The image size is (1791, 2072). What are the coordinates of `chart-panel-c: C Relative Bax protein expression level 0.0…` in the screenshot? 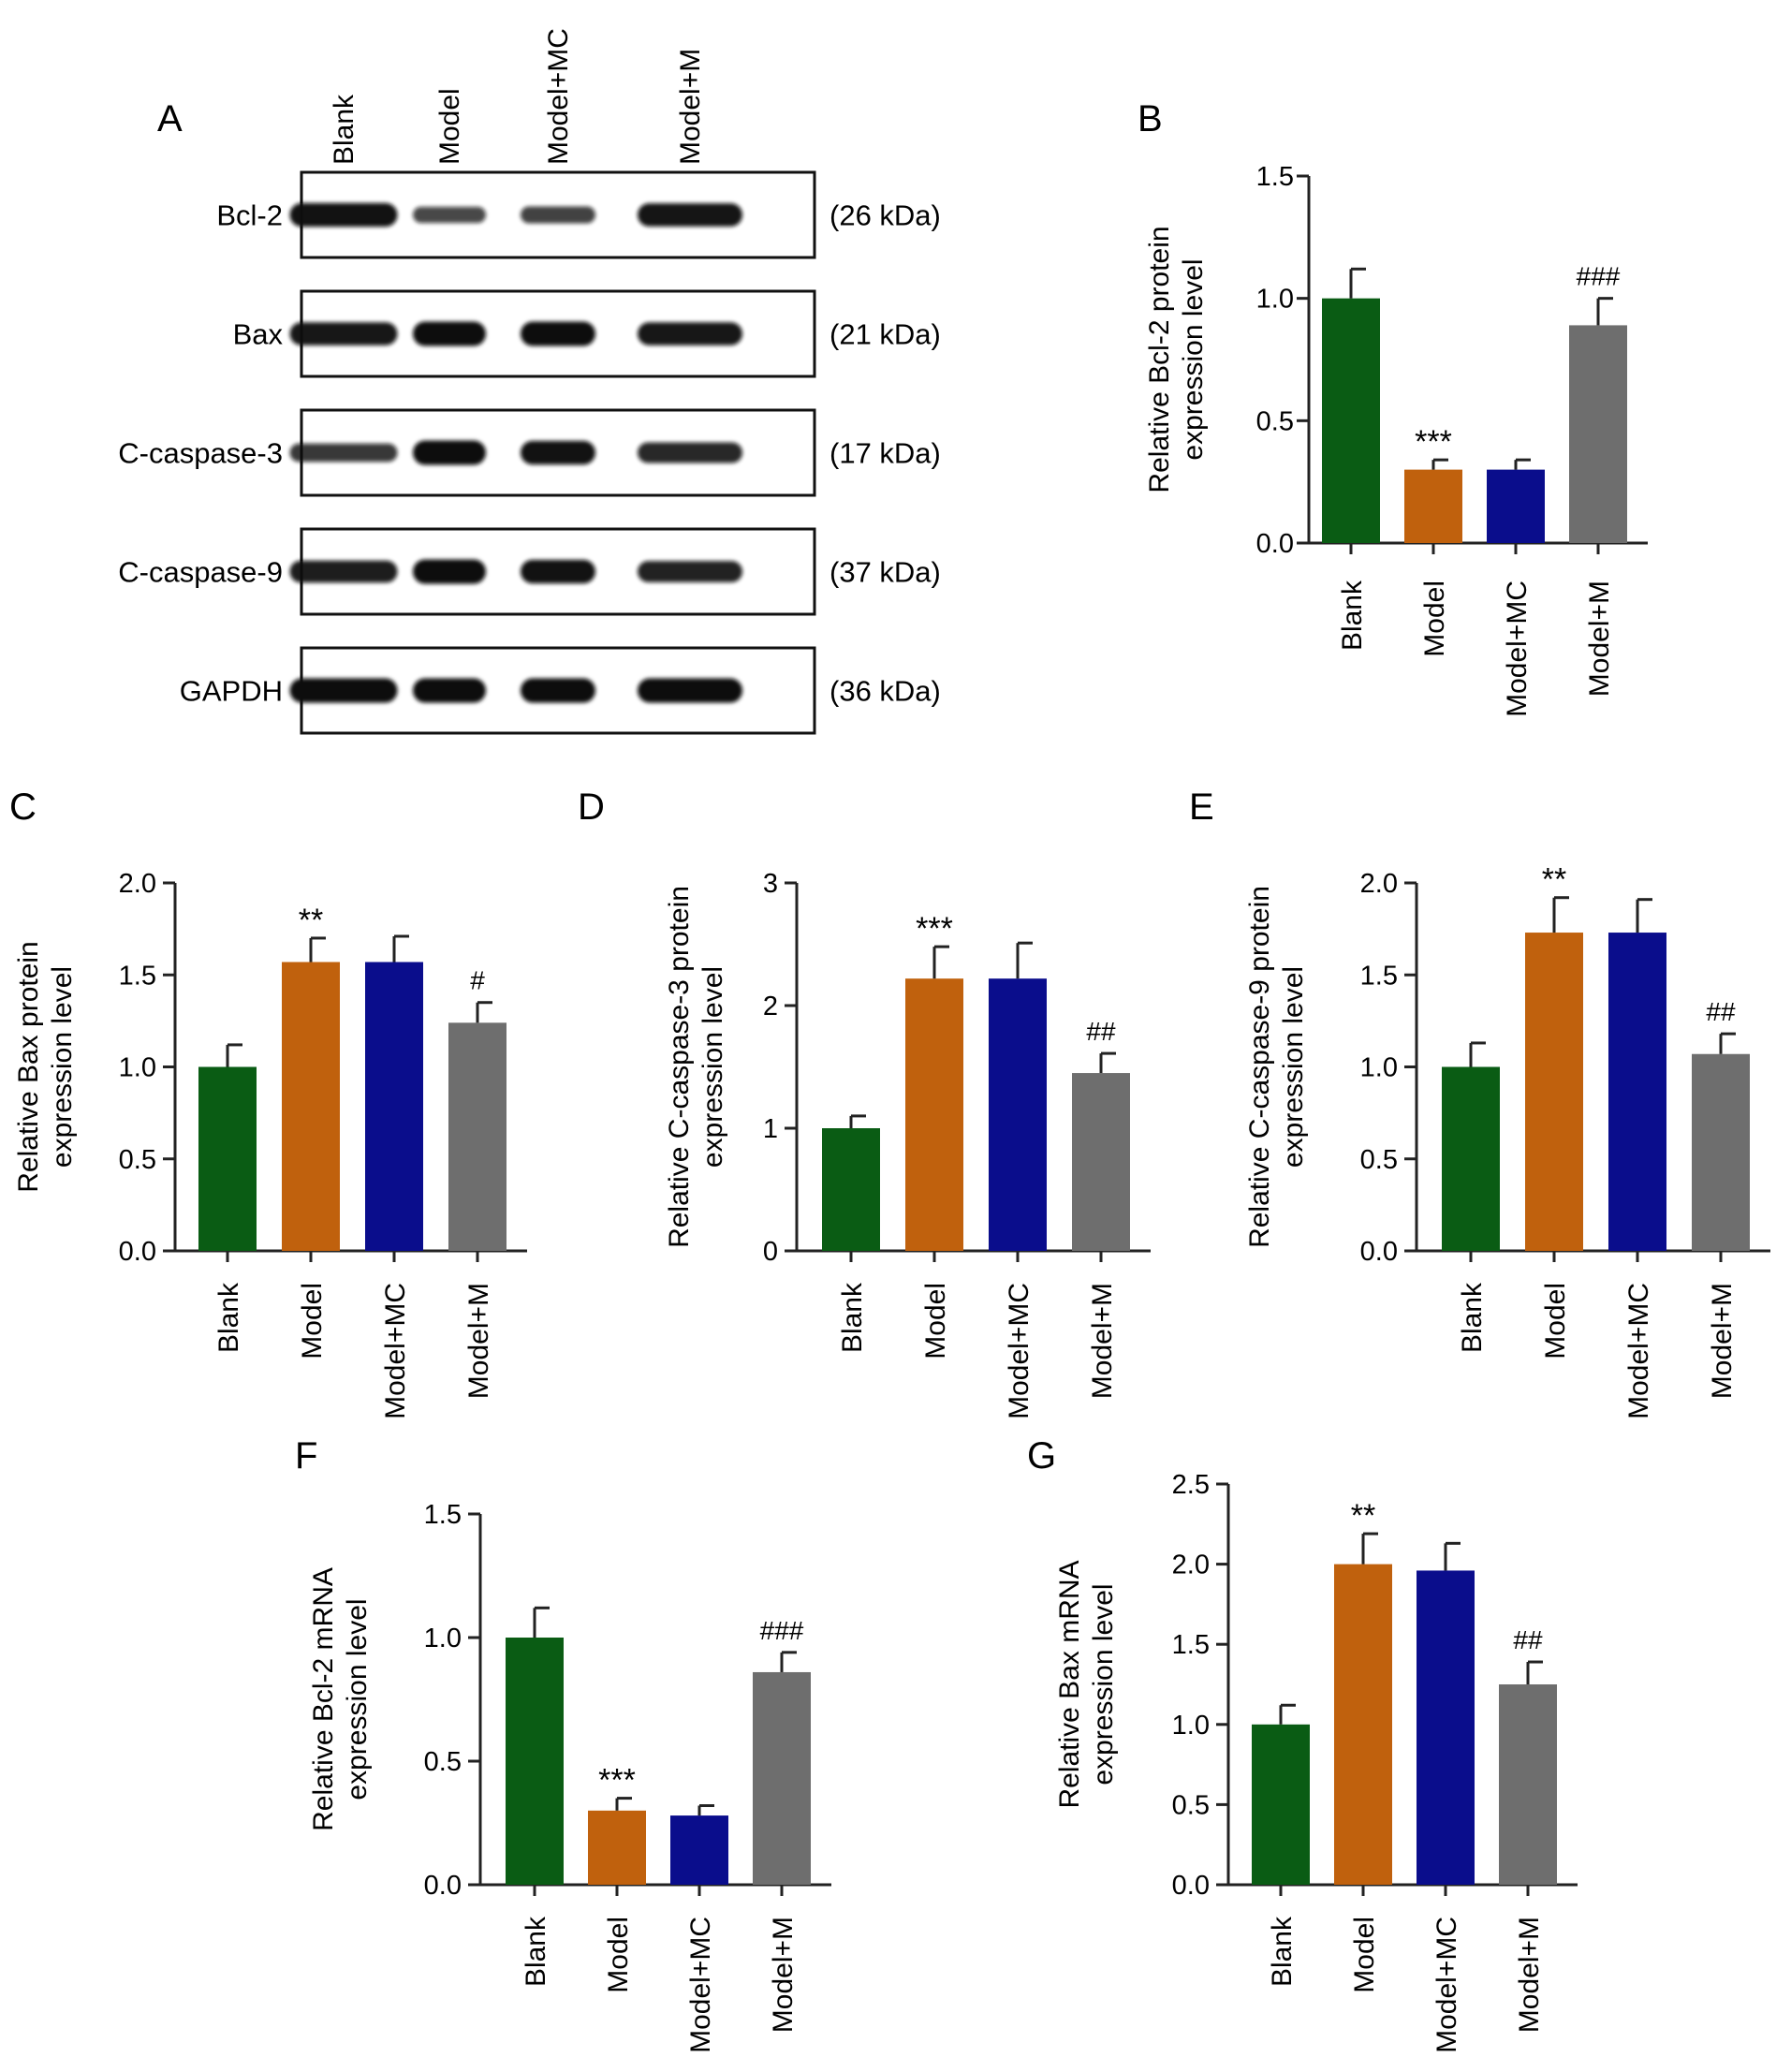 It's located at (268, 1102).